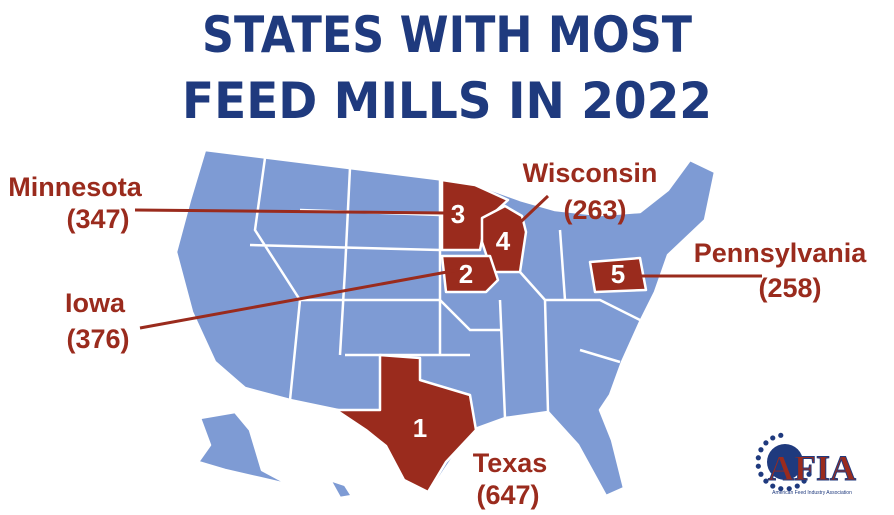 The height and width of the screenshot is (515, 894). I want to click on afia-logo: AFIA American Feed Industry Association, so click(806, 464).